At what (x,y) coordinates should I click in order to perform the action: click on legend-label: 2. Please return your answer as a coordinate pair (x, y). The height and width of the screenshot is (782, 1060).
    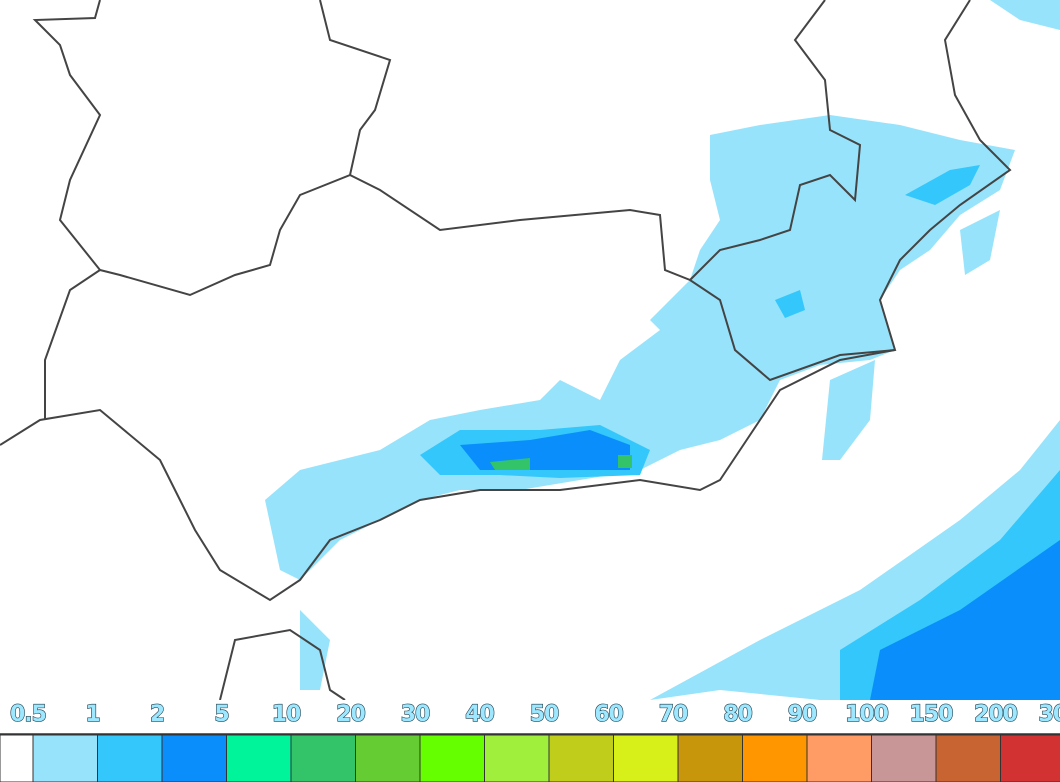
    Looking at the image, I should click on (157, 714).